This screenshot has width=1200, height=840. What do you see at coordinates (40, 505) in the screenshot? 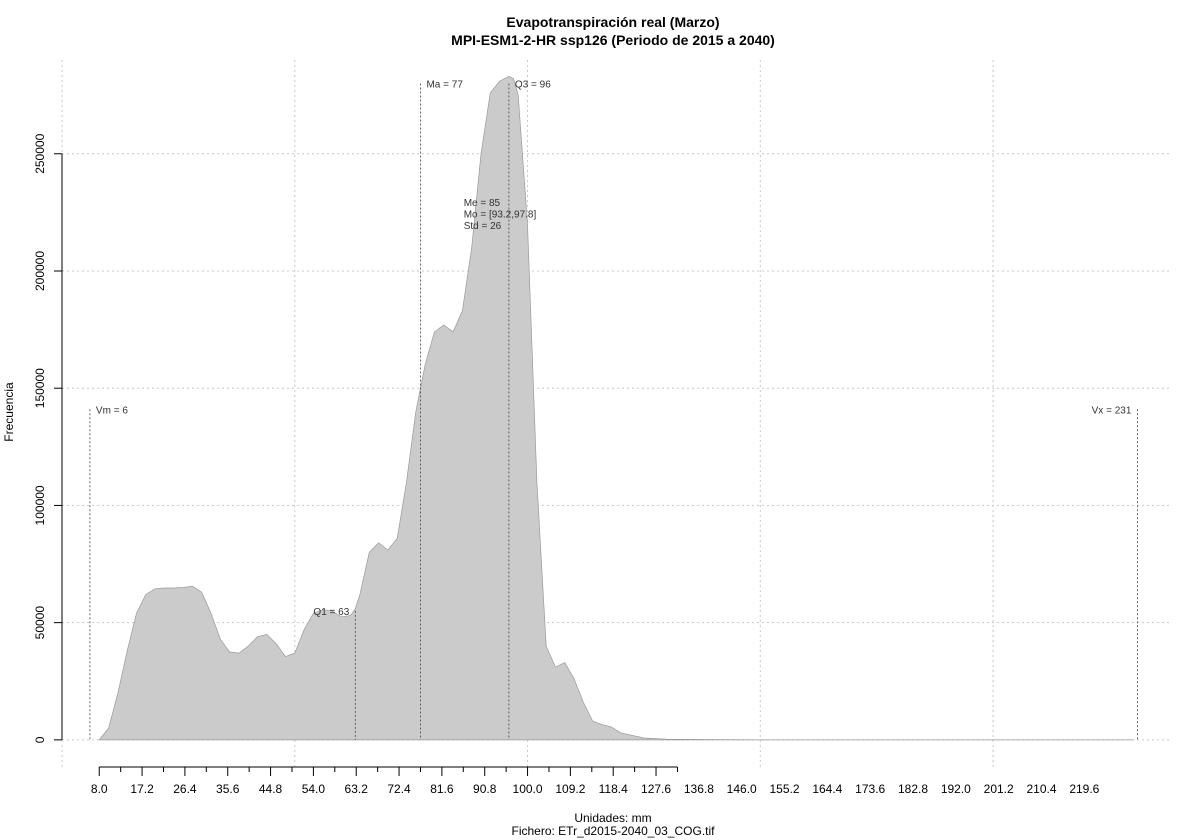
I see `y-tick-label: 100000` at bounding box center [40, 505].